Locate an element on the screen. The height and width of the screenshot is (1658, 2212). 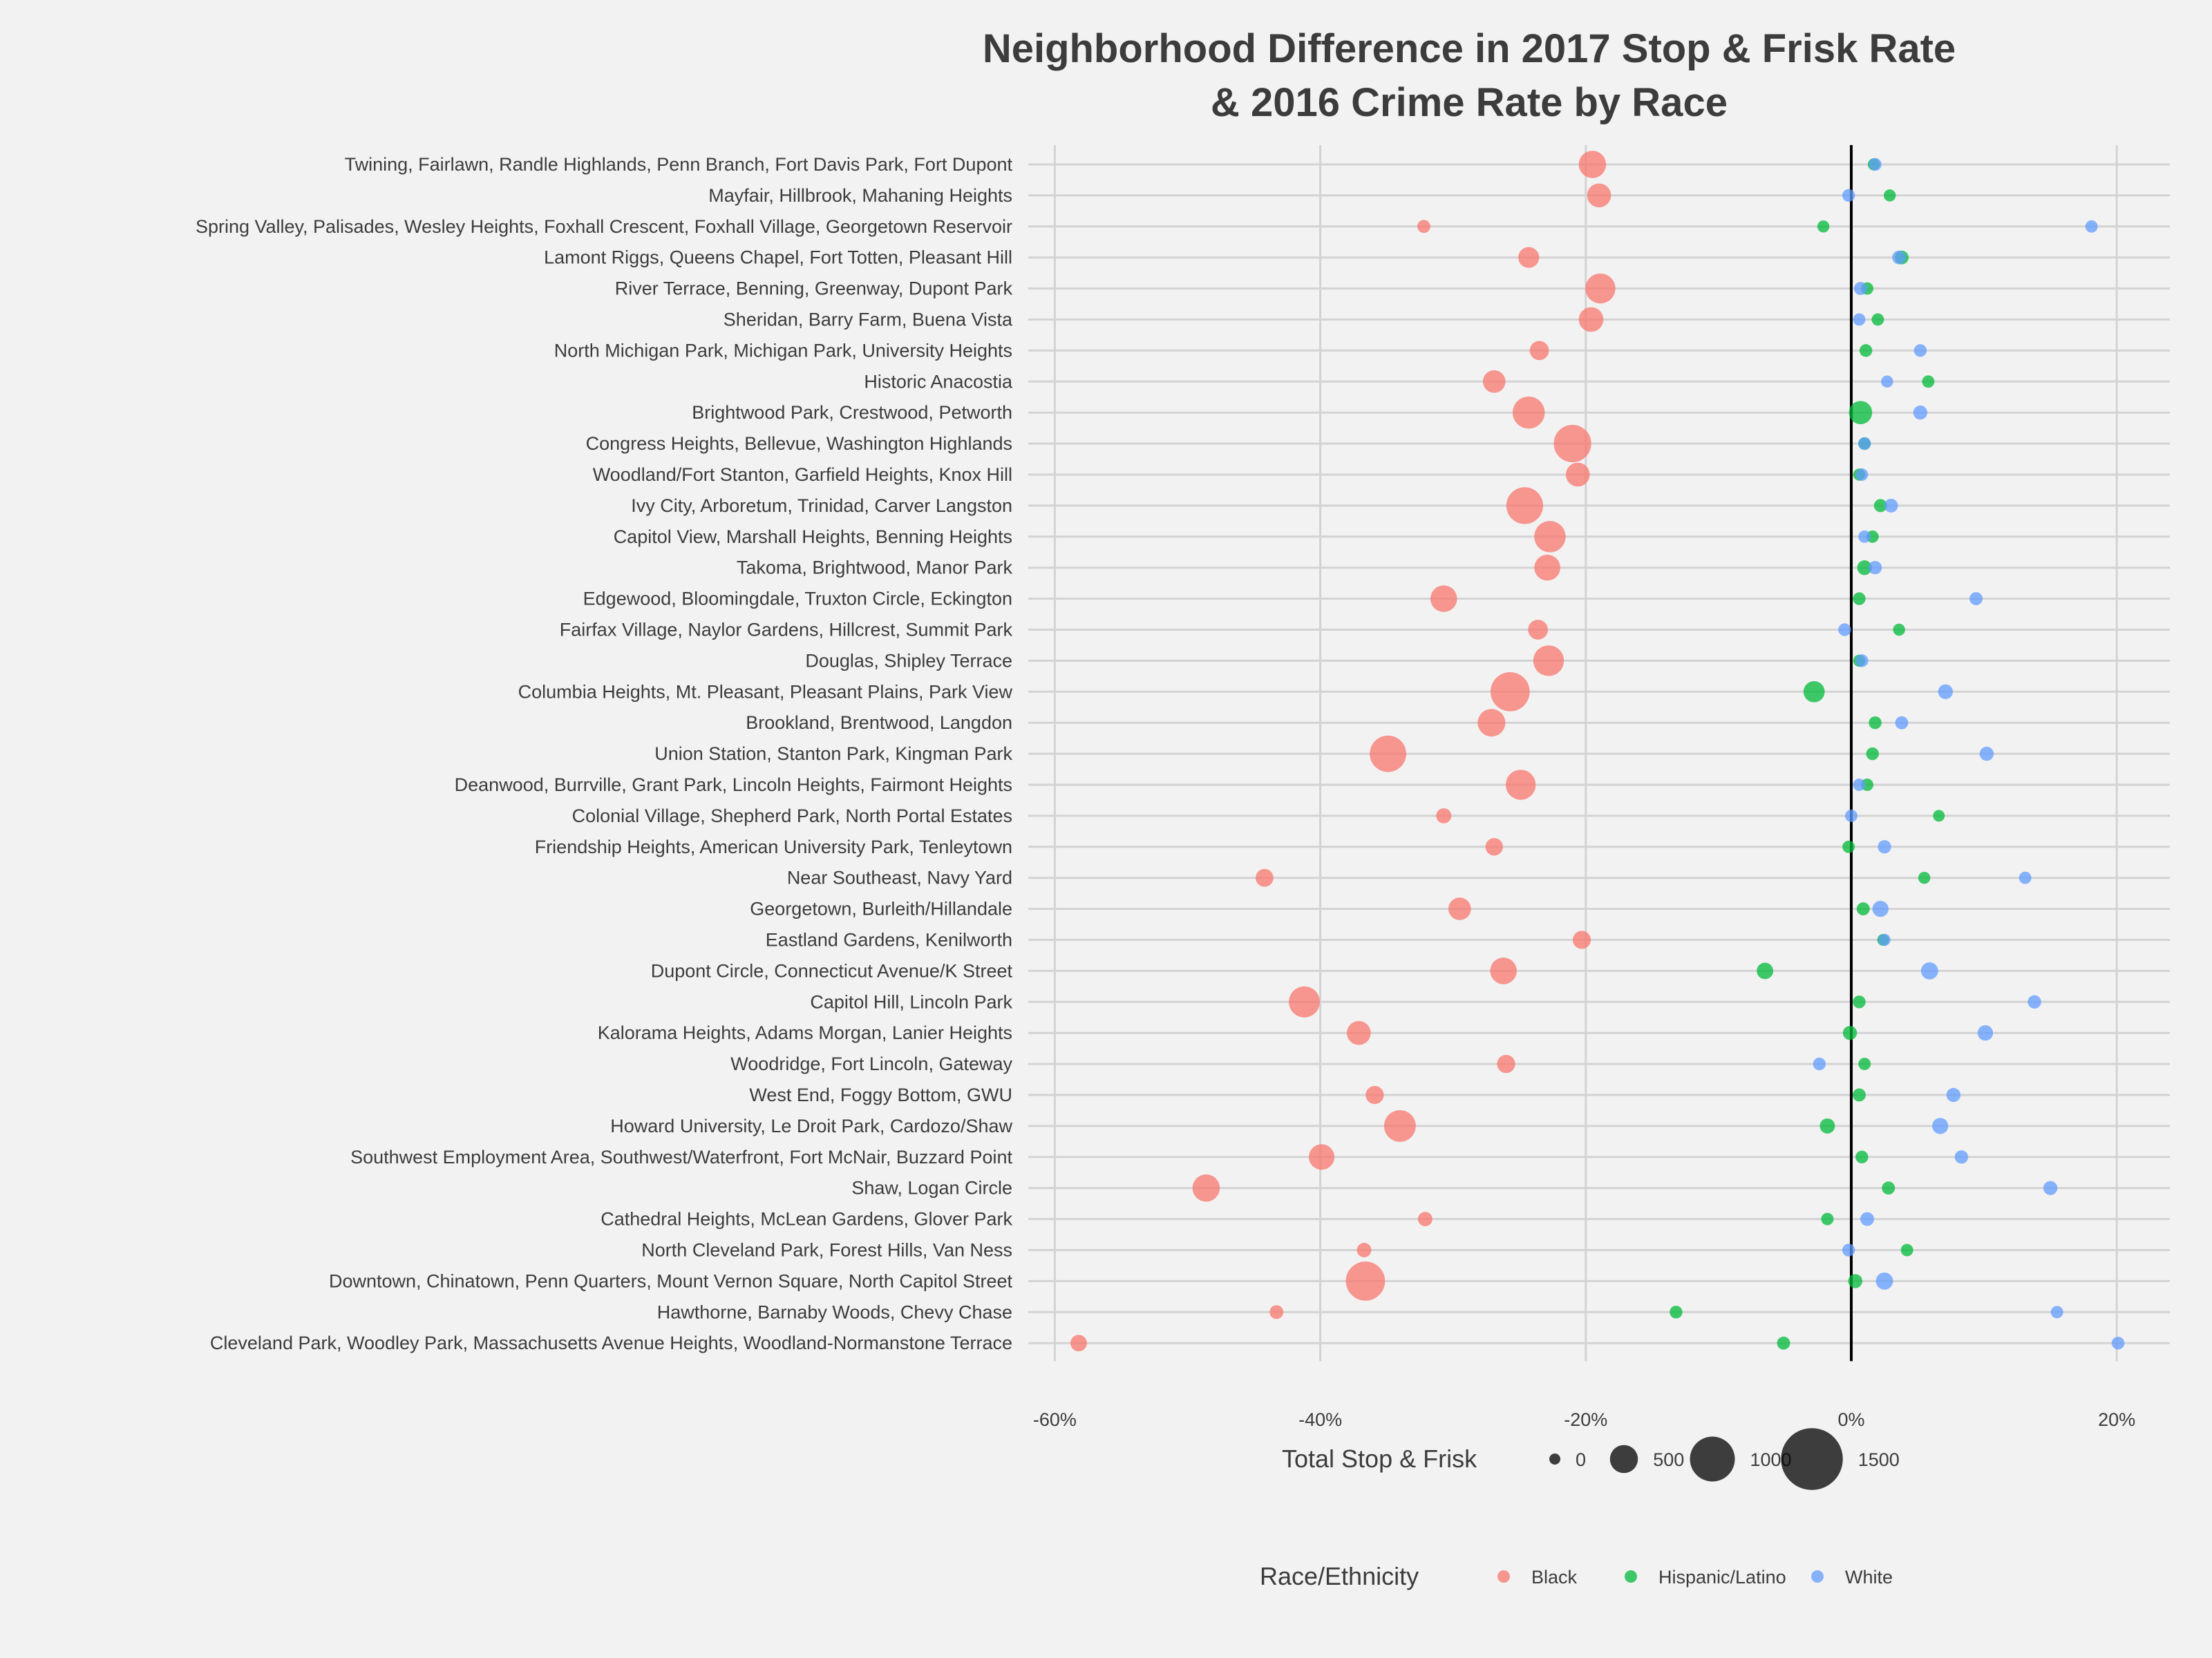
y-tick-label: Eastland Gardens, Kenilworth is located at coordinates (889, 941).